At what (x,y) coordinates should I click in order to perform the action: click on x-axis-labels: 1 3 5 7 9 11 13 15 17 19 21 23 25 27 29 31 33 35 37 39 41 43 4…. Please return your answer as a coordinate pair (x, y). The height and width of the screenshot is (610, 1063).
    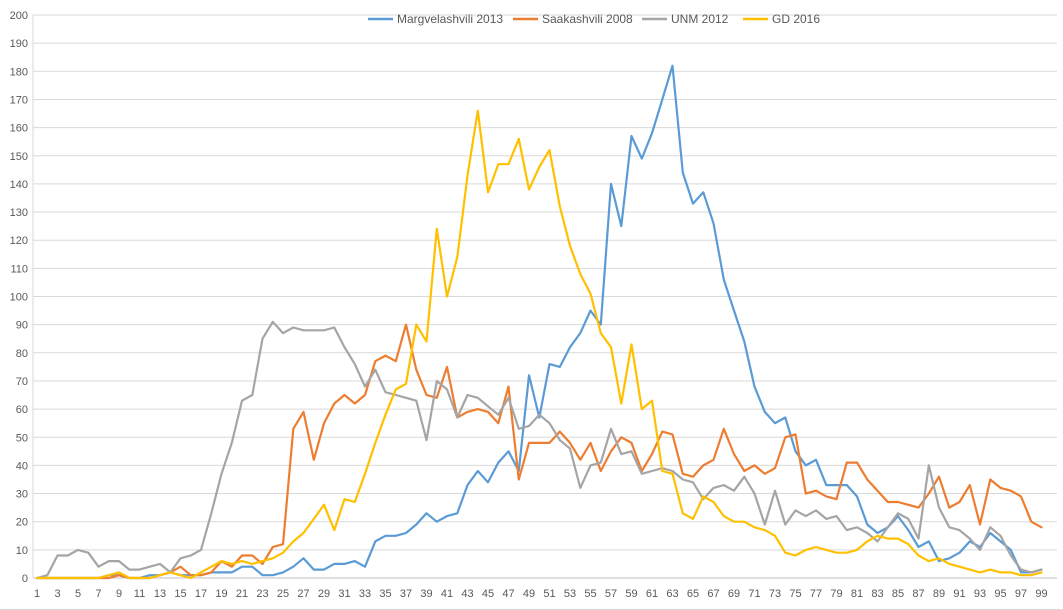
    Looking at the image, I should click on (541, 594).